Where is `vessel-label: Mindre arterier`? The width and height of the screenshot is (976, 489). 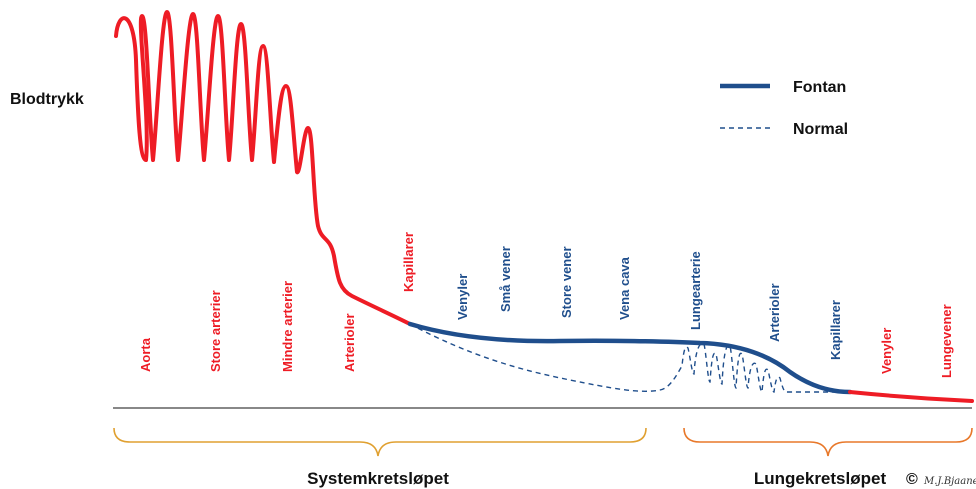 vessel-label: Mindre arterier is located at coordinates (287, 326).